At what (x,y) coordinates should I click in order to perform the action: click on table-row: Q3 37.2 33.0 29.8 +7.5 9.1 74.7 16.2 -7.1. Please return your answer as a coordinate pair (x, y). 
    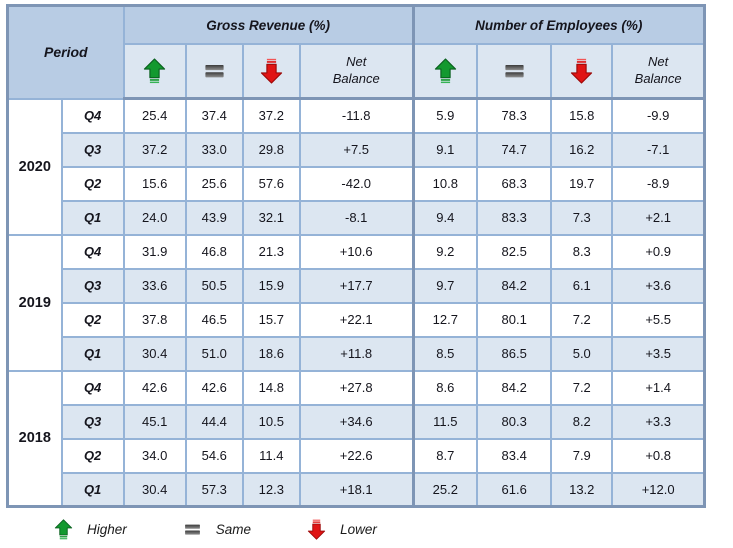
    Looking at the image, I should click on (357, 149).